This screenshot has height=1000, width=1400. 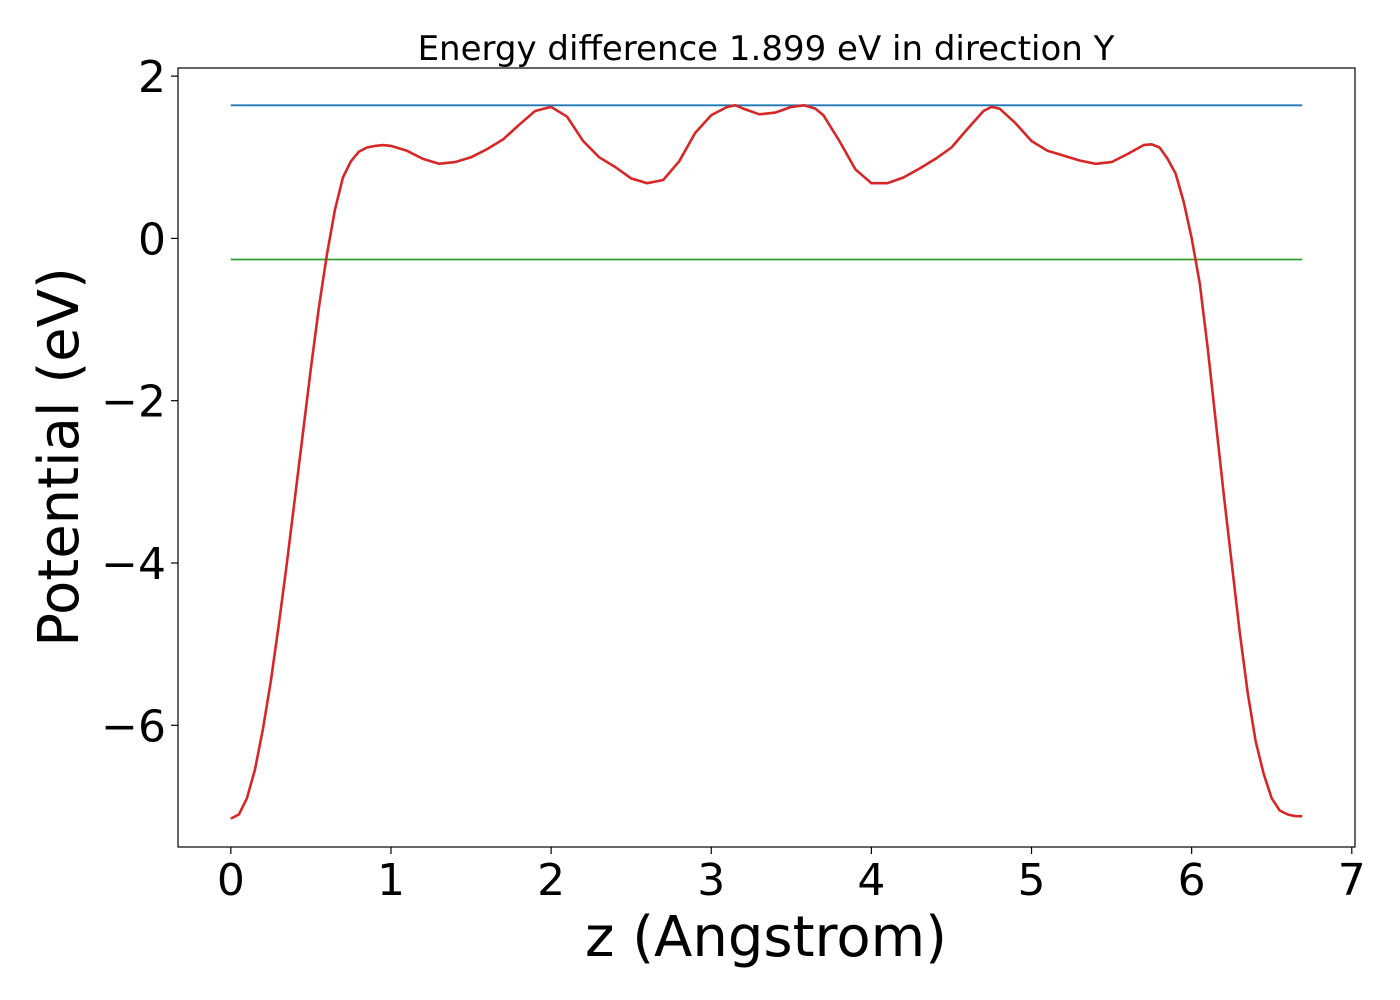 What do you see at coordinates (791, 876) in the screenshot?
I see `x-ticks: 0 1 2 3 4 5 6 7` at bounding box center [791, 876].